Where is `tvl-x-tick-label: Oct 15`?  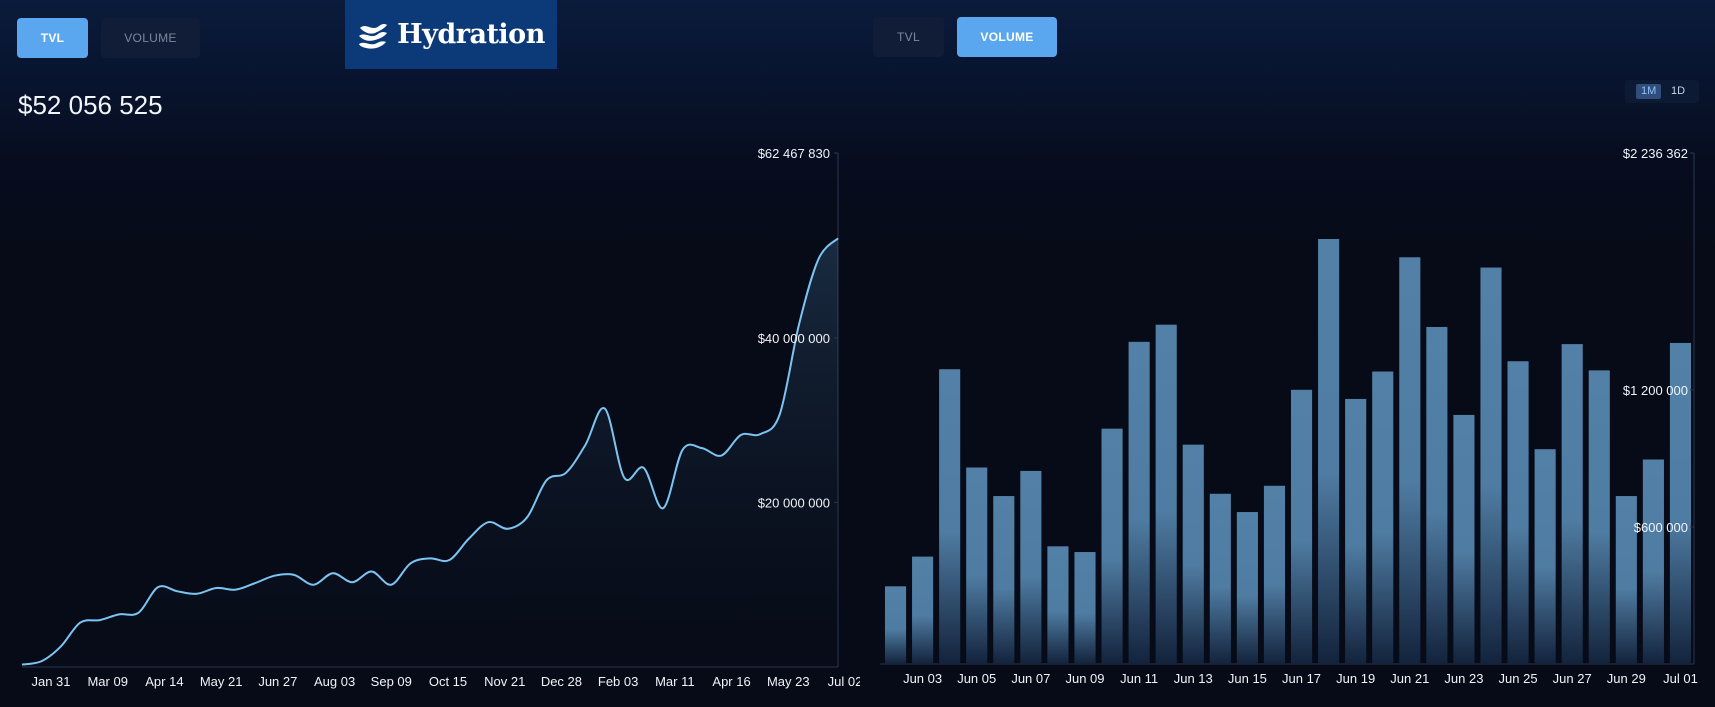 tvl-x-tick-label: Oct 15 is located at coordinates (448, 681).